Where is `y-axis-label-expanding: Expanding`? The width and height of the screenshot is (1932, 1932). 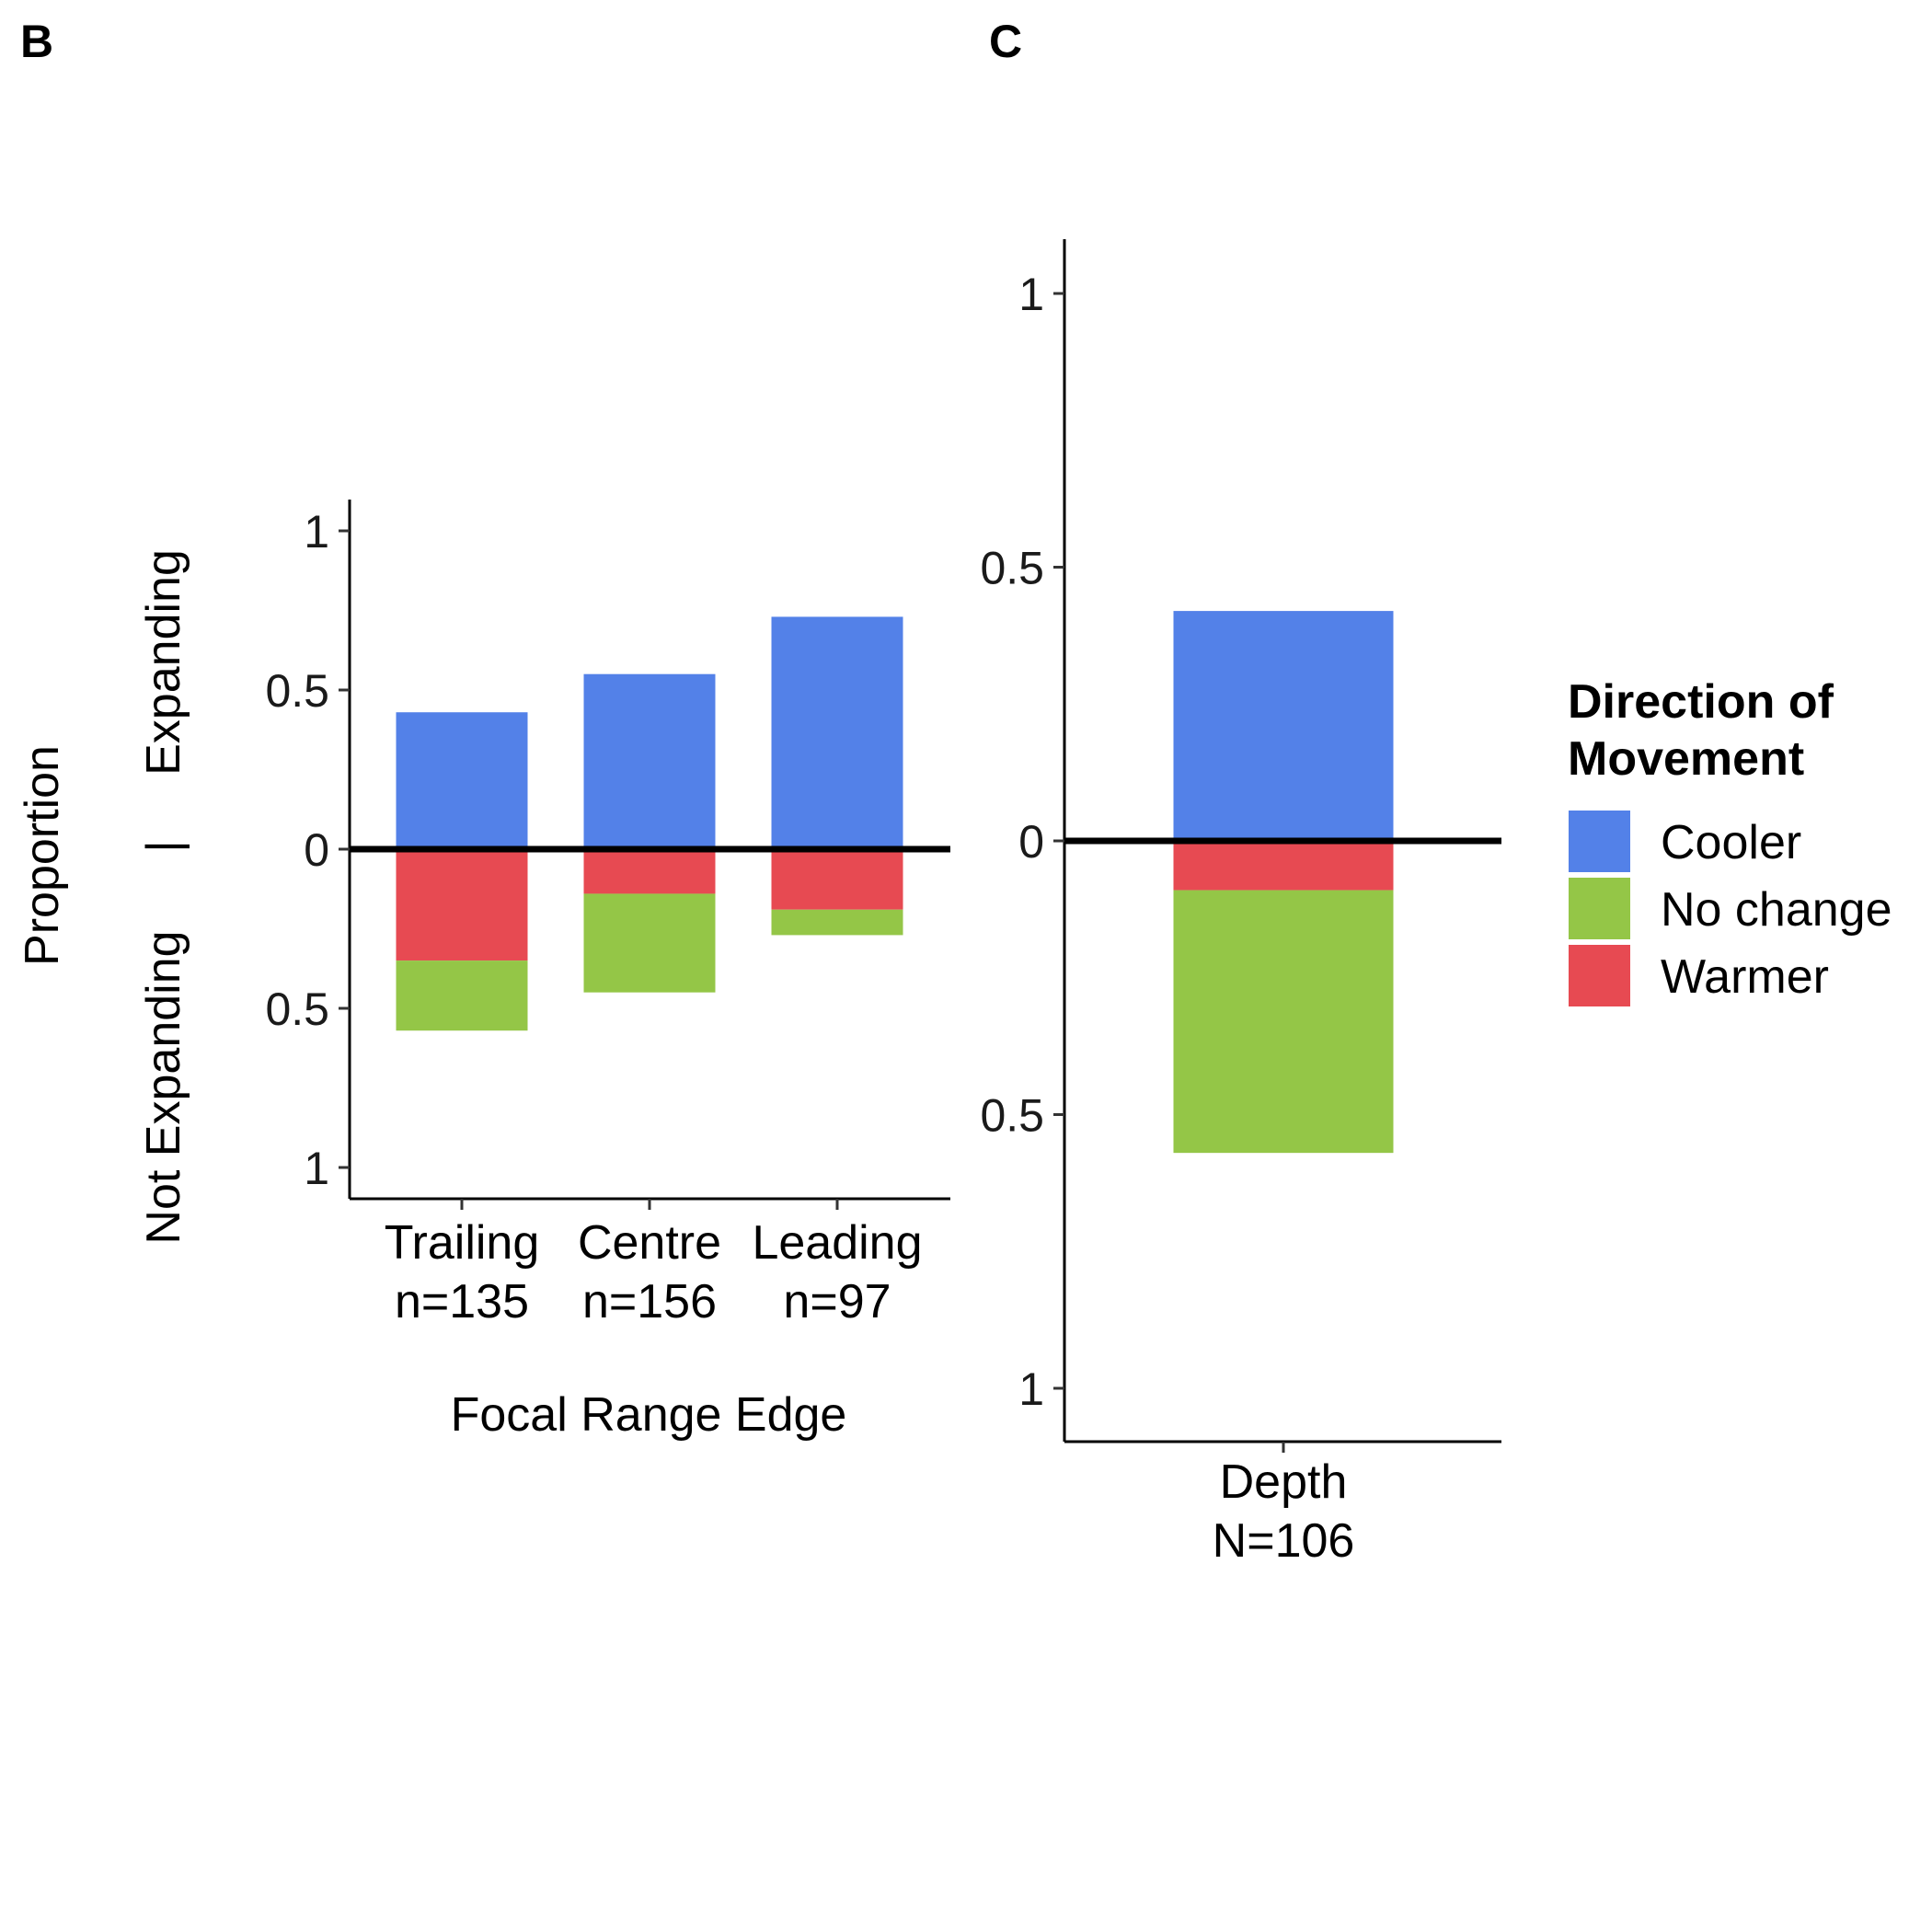 y-axis-label-expanding: Expanding is located at coordinates (163, 662).